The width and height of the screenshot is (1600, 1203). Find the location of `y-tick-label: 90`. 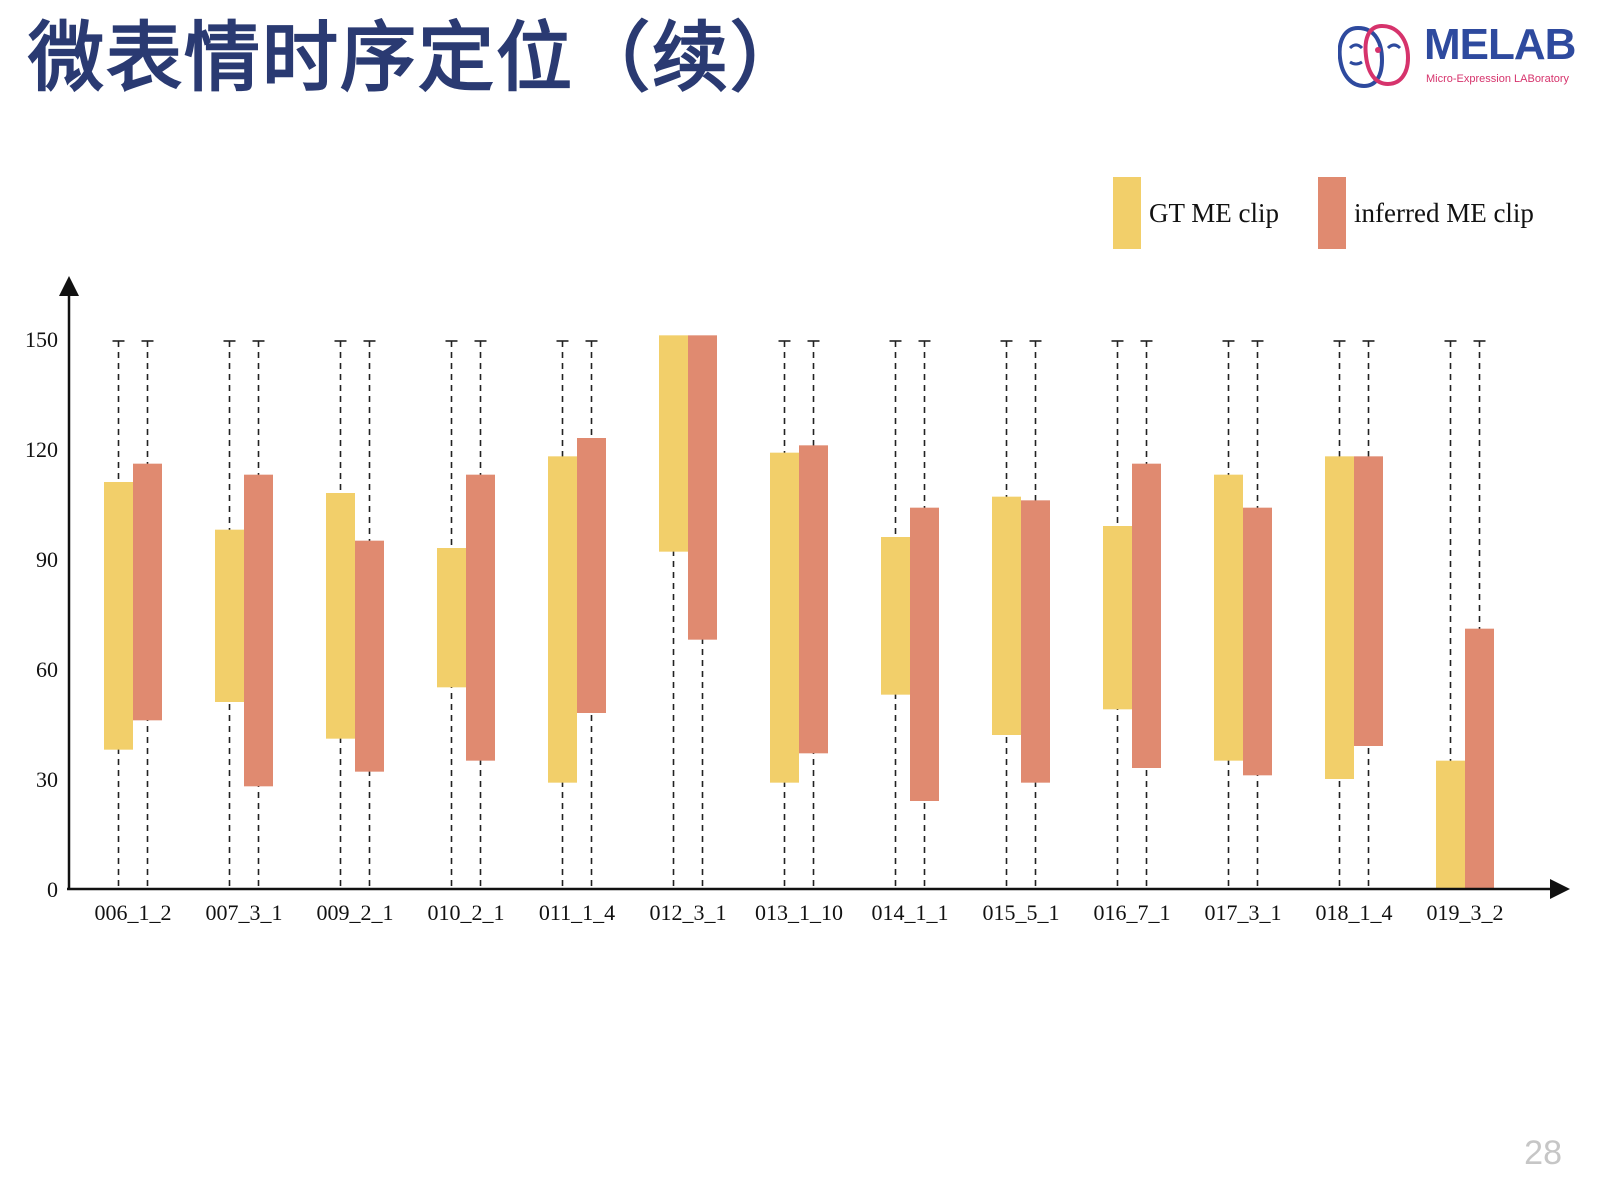

y-tick-label: 90 is located at coordinates (47, 559).